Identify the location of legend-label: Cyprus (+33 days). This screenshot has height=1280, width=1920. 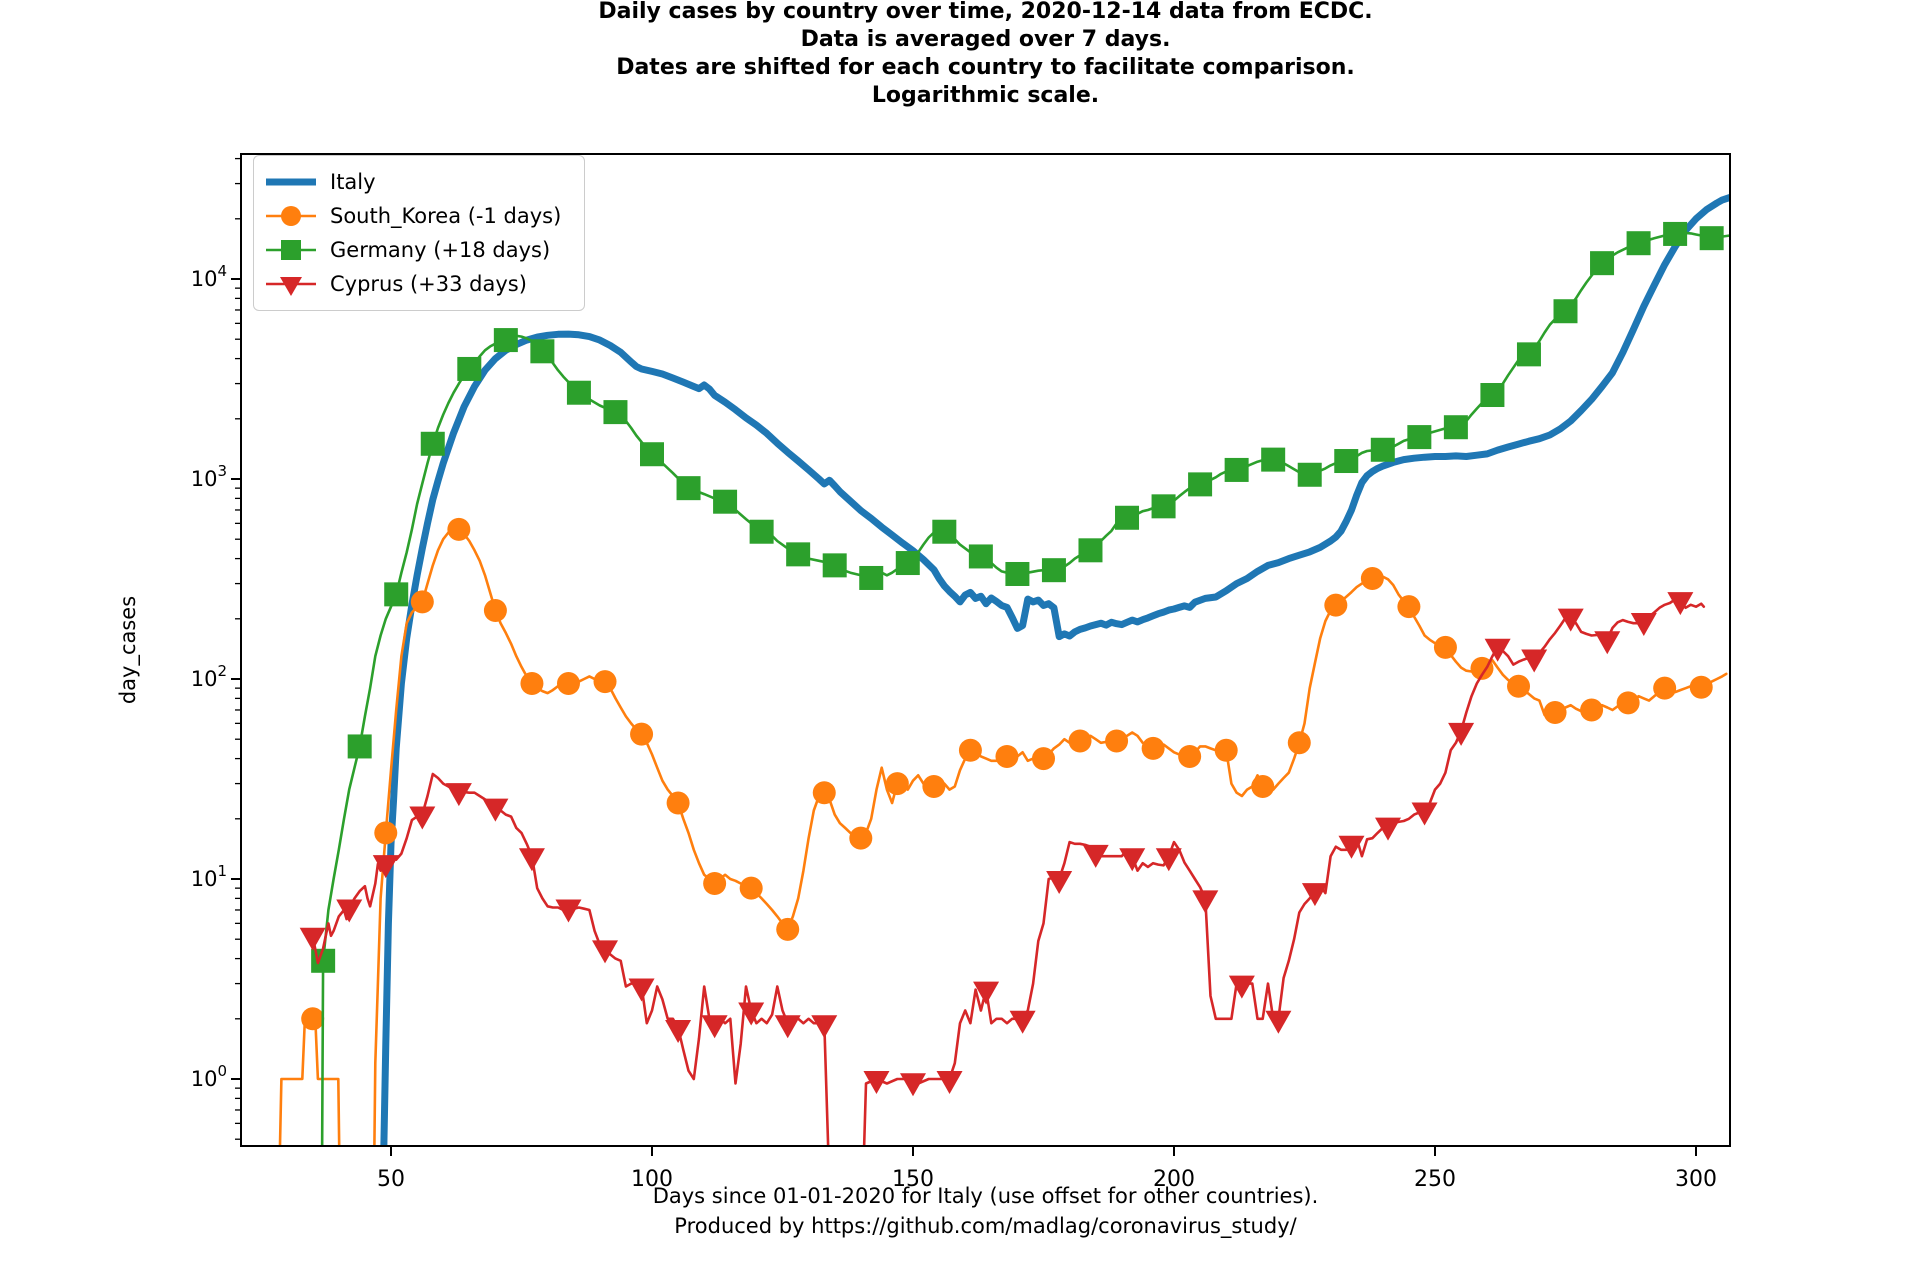
(428, 284).